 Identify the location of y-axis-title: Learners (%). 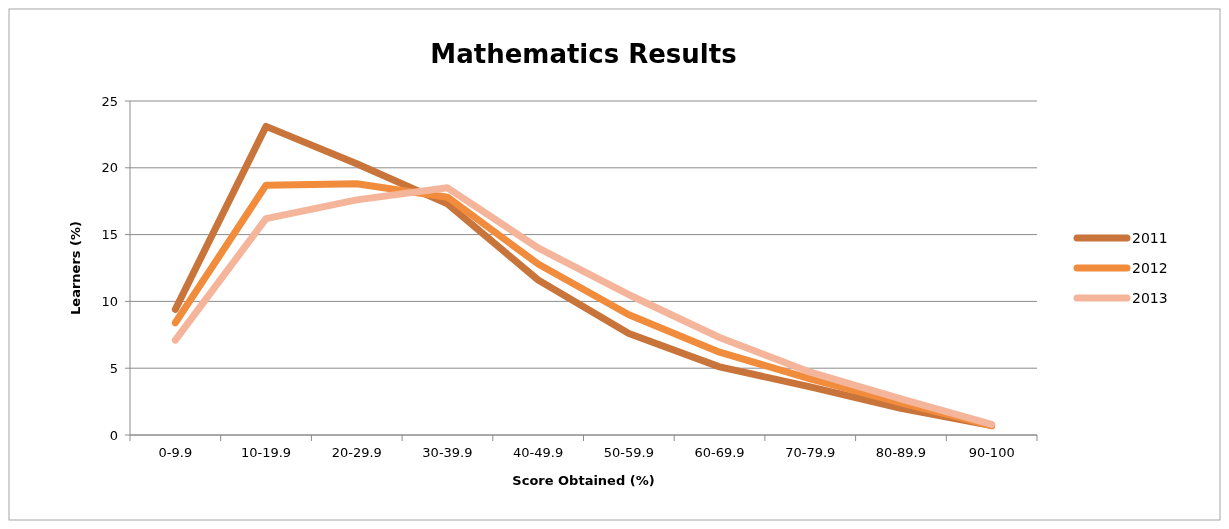
(75, 268).